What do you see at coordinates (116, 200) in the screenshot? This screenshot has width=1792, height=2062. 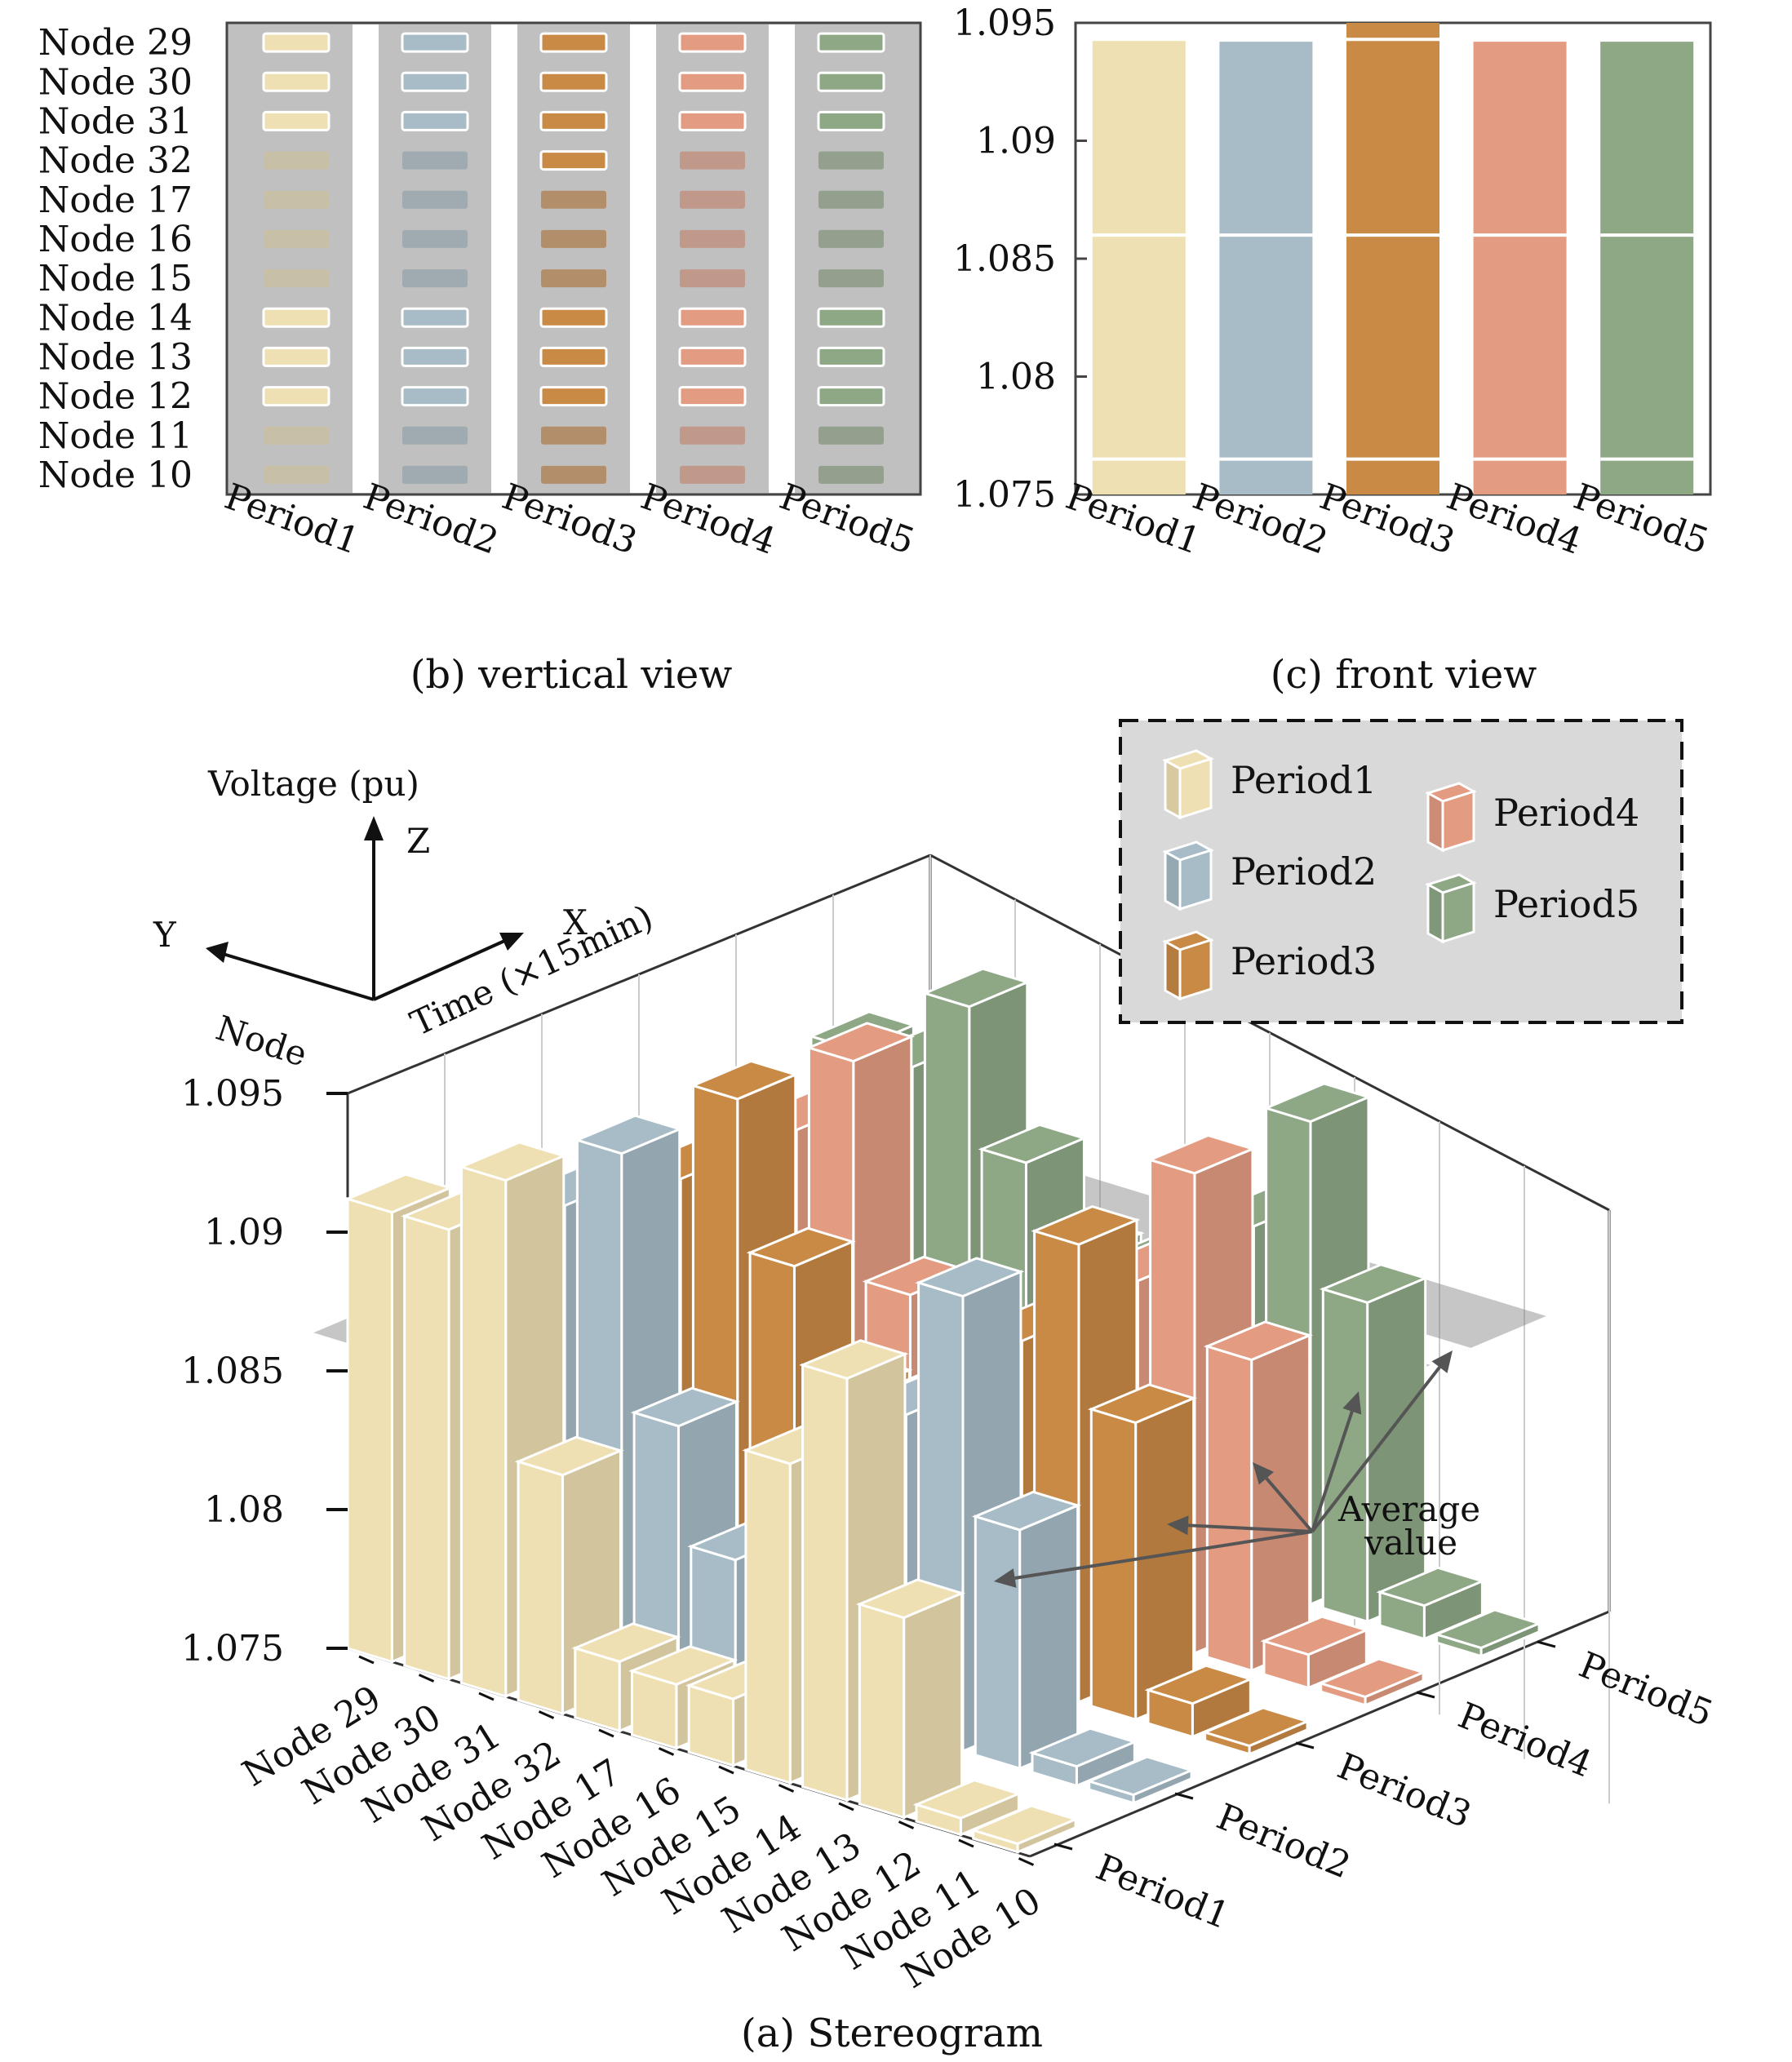 I see `vertical-view-node-label: Node 17` at bounding box center [116, 200].